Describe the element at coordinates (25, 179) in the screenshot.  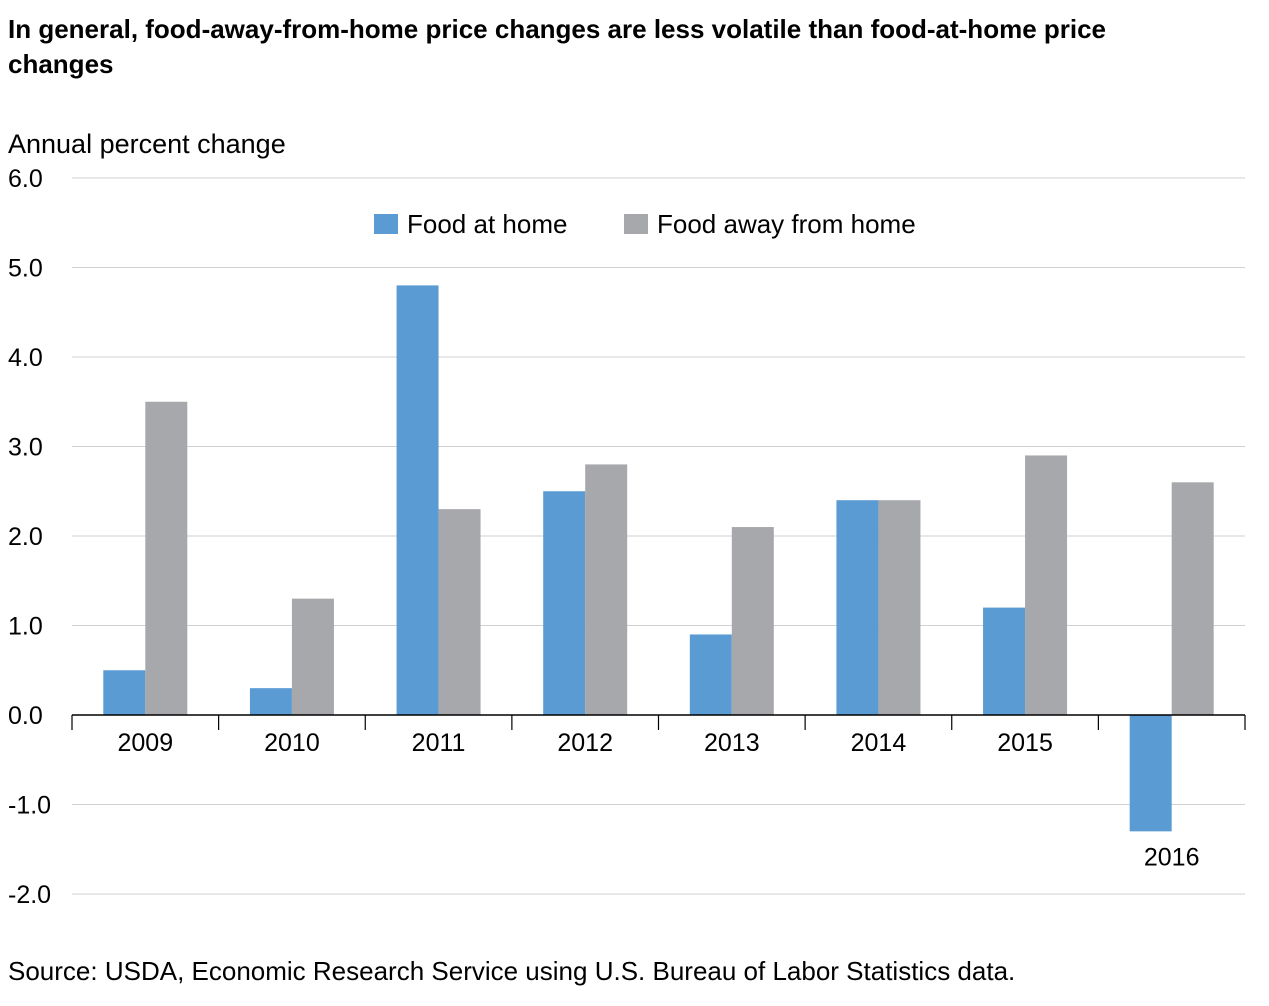
I see `y-tick-label: 6.0` at that location.